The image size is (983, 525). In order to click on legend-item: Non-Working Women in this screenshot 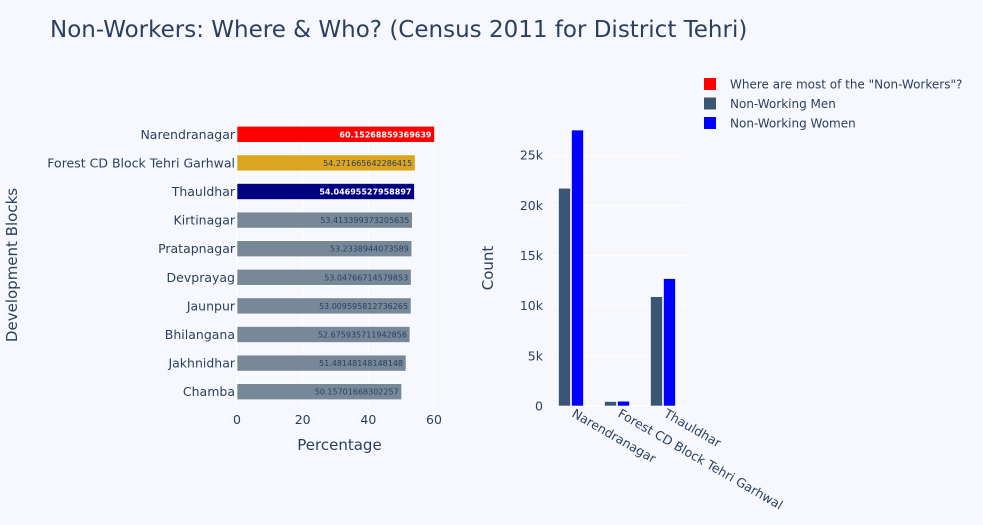, I will do `click(780, 124)`.